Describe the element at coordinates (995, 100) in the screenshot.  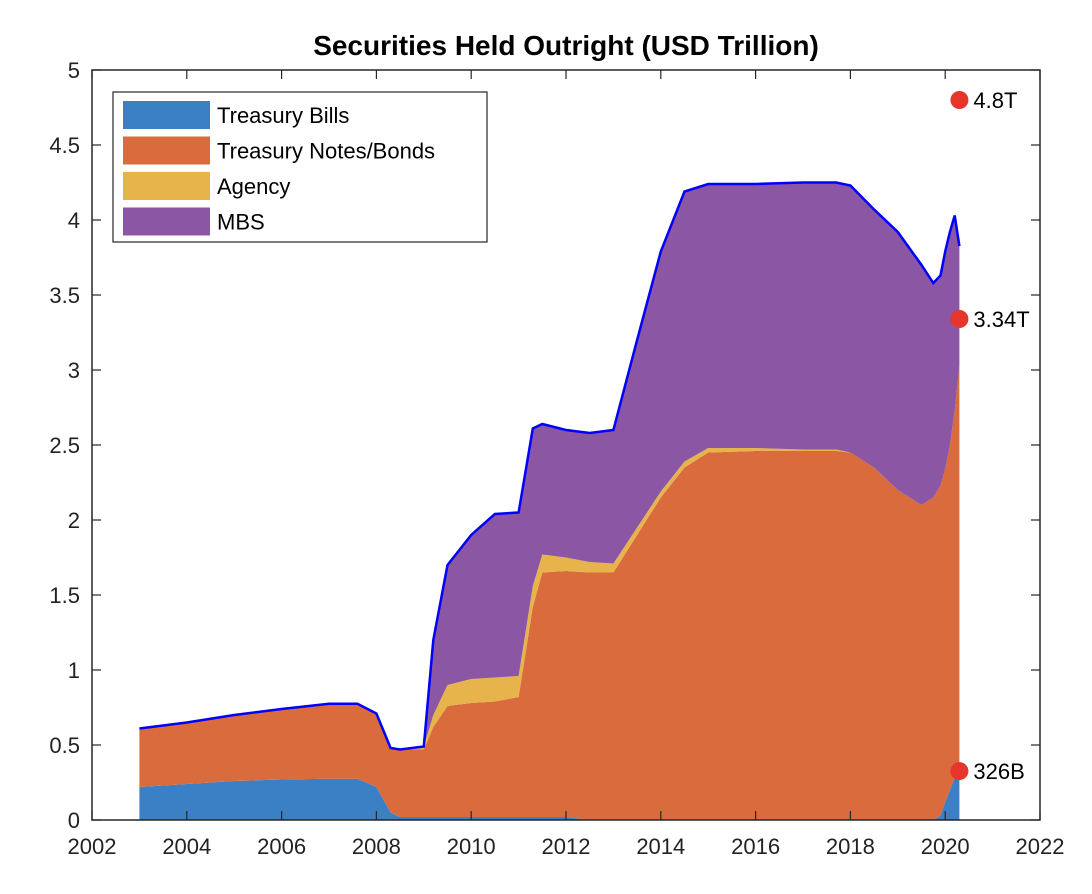
I see `annotation-label: 4.8T` at that location.